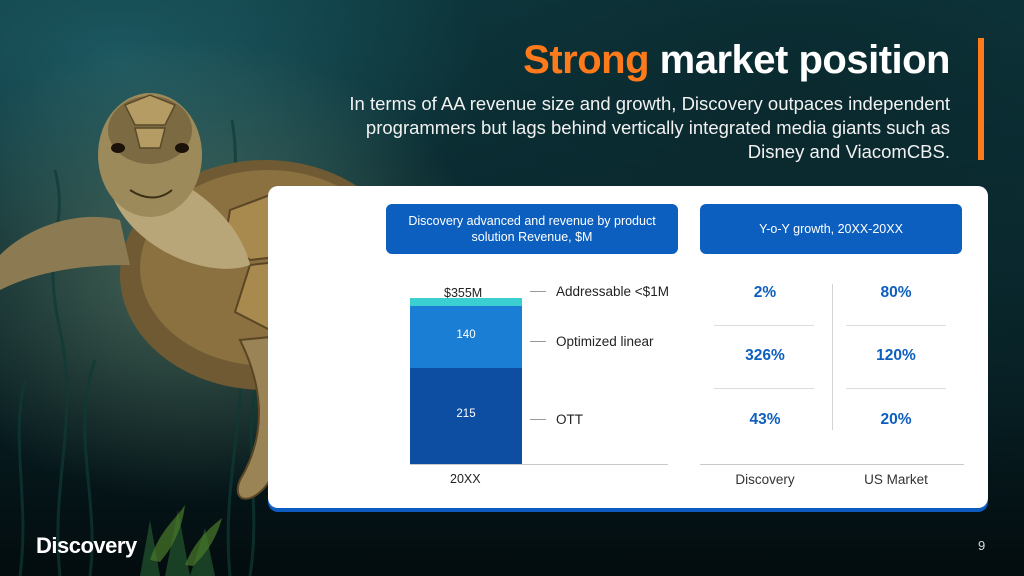 The width and height of the screenshot is (1024, 576). Describe the element at coordinates (765, 419) in the screenshot. I see `growth-discovery-row3: 43%` at that location.